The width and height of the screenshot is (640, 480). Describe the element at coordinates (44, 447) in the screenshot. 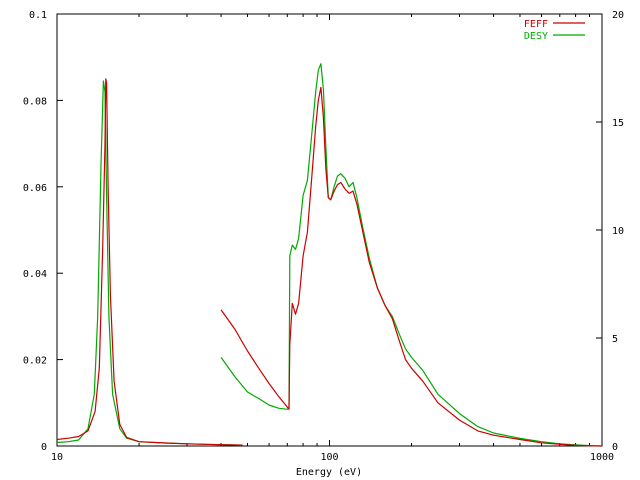

I see `y-left-tick-label: 0` at that location.